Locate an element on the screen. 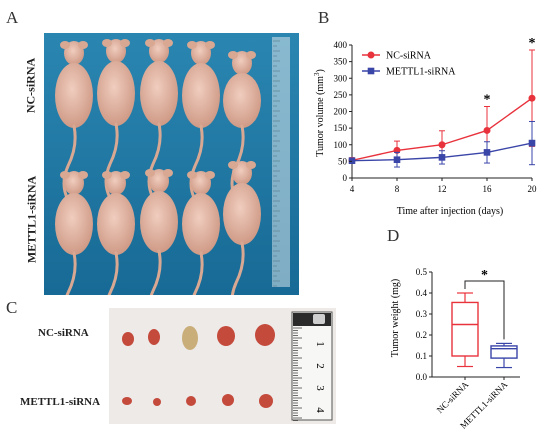 This screenshot has width=554, height=443. x-tick-label: 20 is located at coordinates (533, 189).